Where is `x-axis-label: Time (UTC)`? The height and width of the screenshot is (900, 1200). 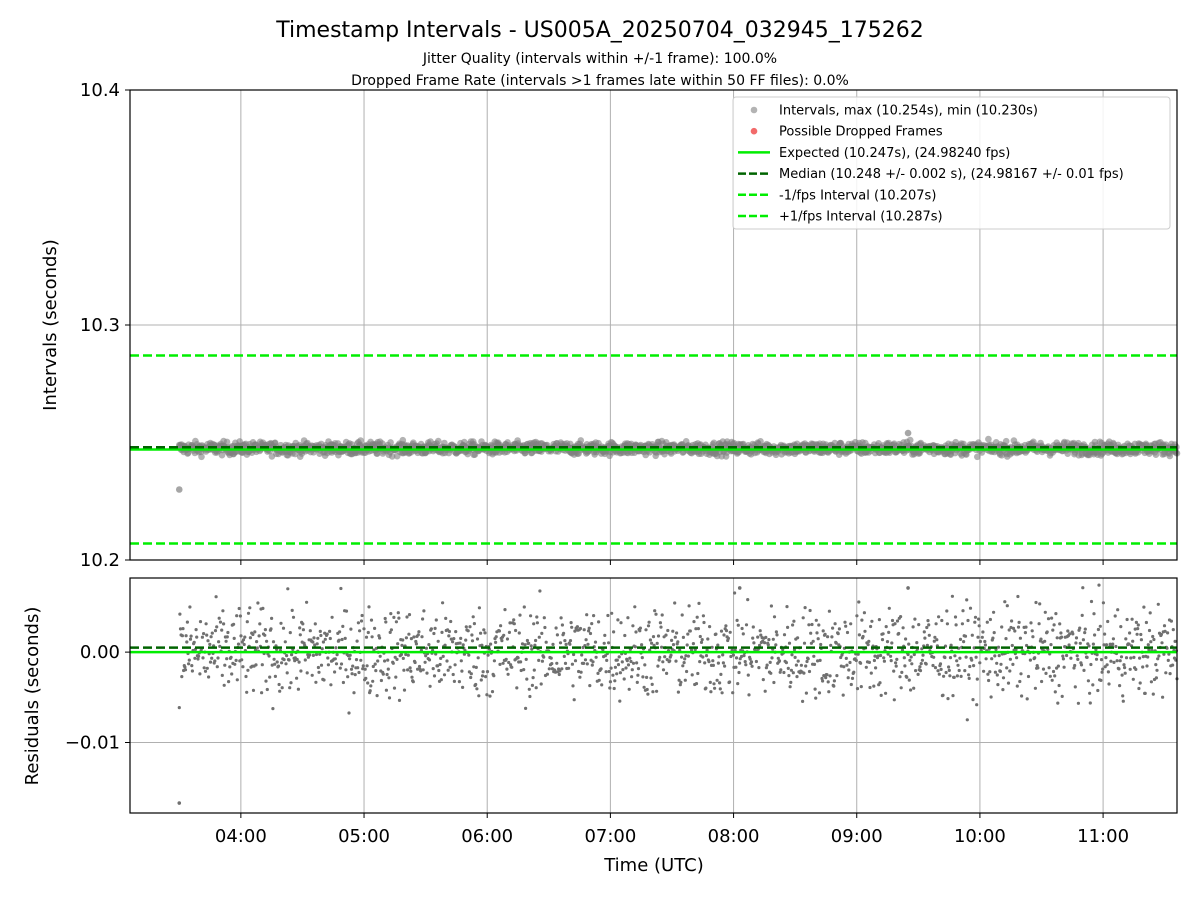 x-axis-label: Time (UTC) is located at coordinates (653, 865).